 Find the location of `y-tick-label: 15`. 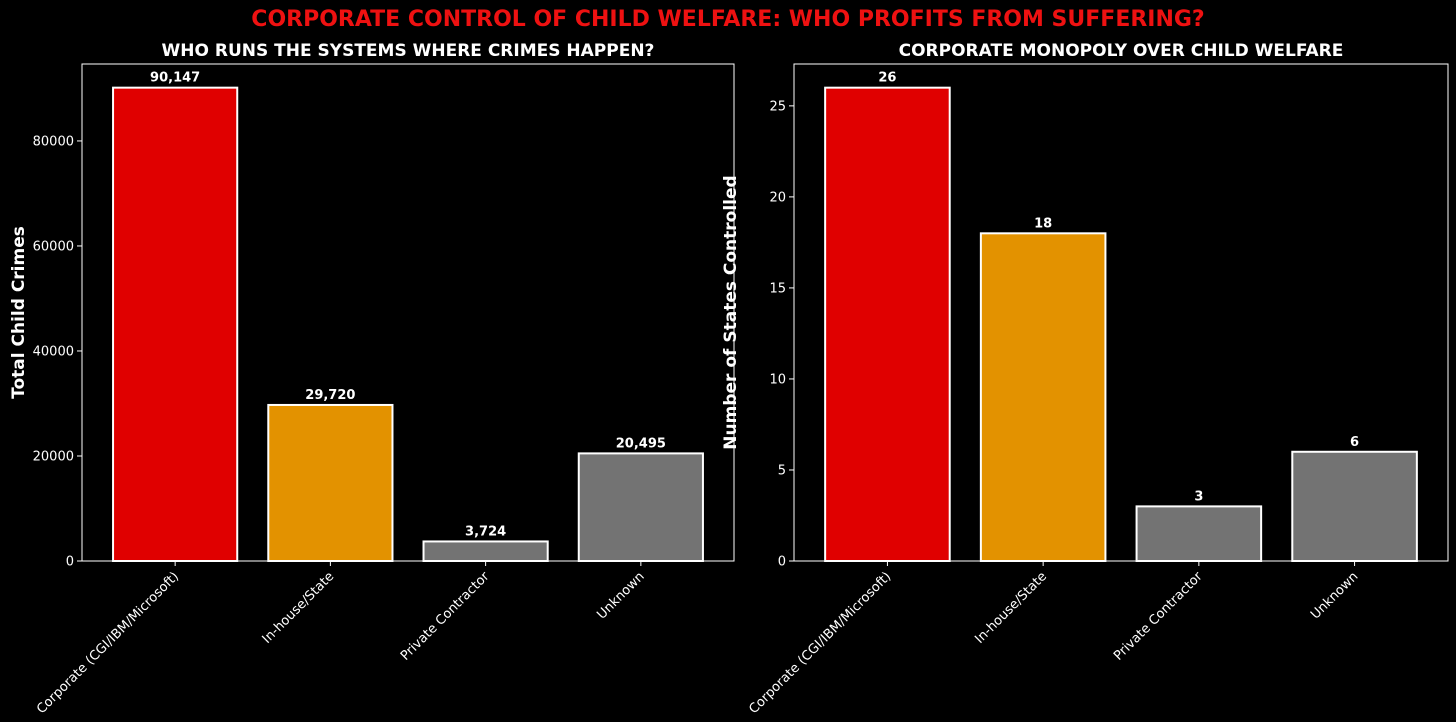

y-tick-label: 15 is located at coordinates (777, 288).